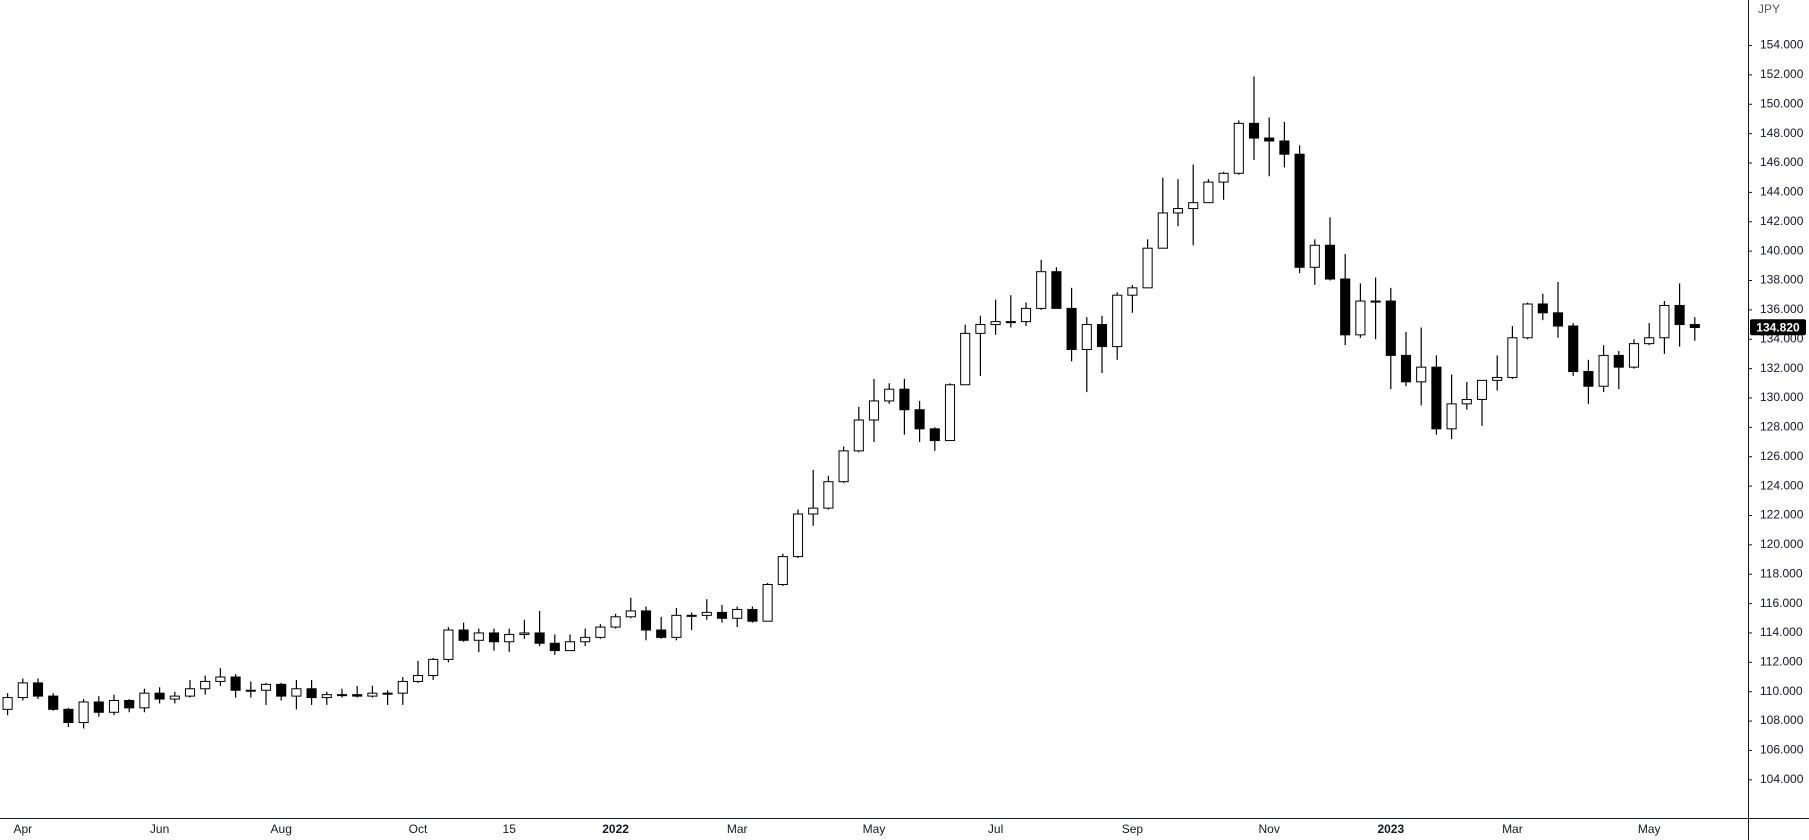 Image resolution: width=1809 pixels, height=840 pixels. Describe the element at coordinates (1778, 327) in the screenshot. I see `price-tag-text: 134.820` at that location.